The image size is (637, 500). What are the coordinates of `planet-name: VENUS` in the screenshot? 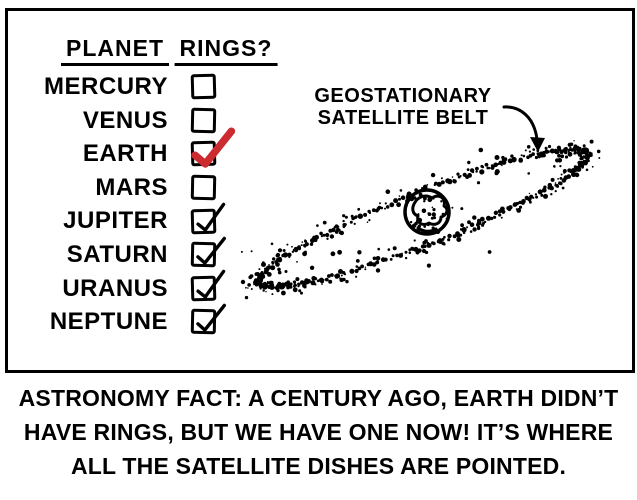 It's located at (125, 120).